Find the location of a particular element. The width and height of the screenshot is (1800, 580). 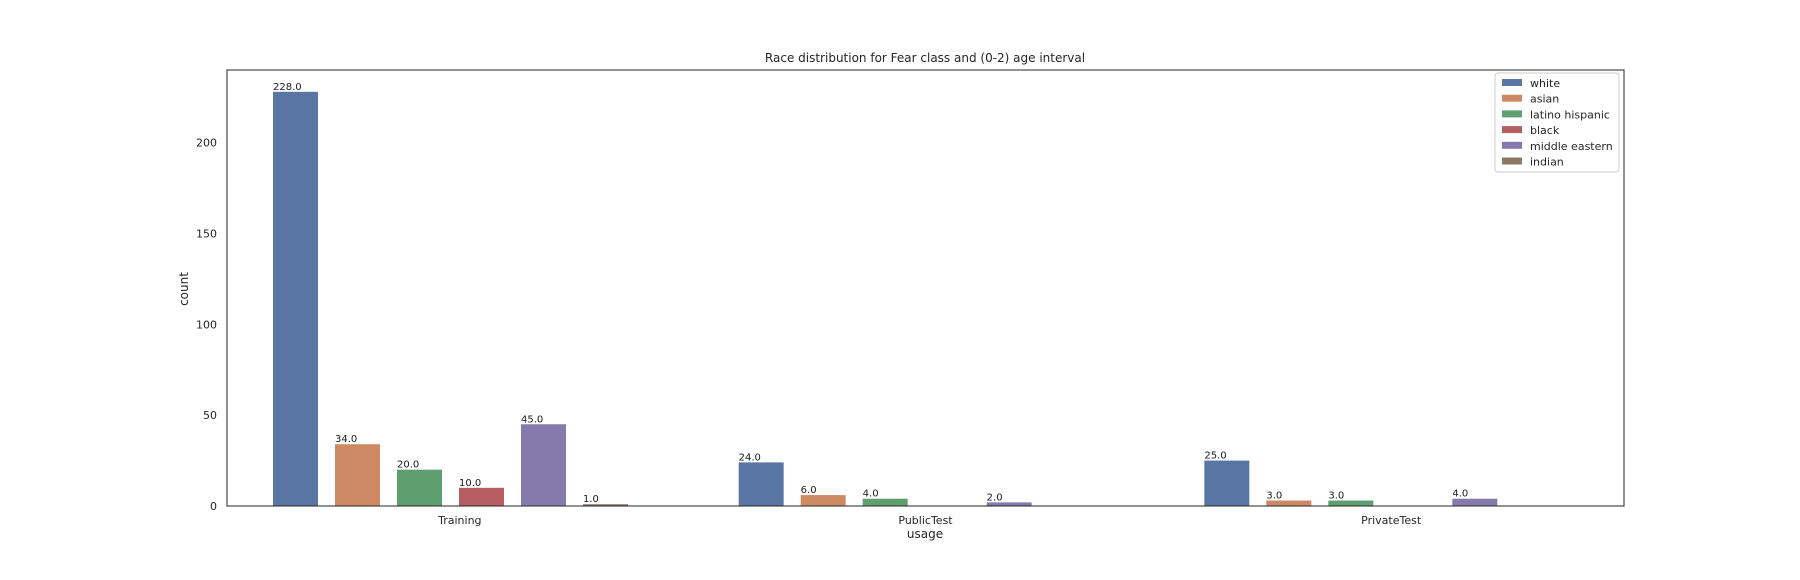

y-tick-label: 0 is located at coordinates (213, 506).